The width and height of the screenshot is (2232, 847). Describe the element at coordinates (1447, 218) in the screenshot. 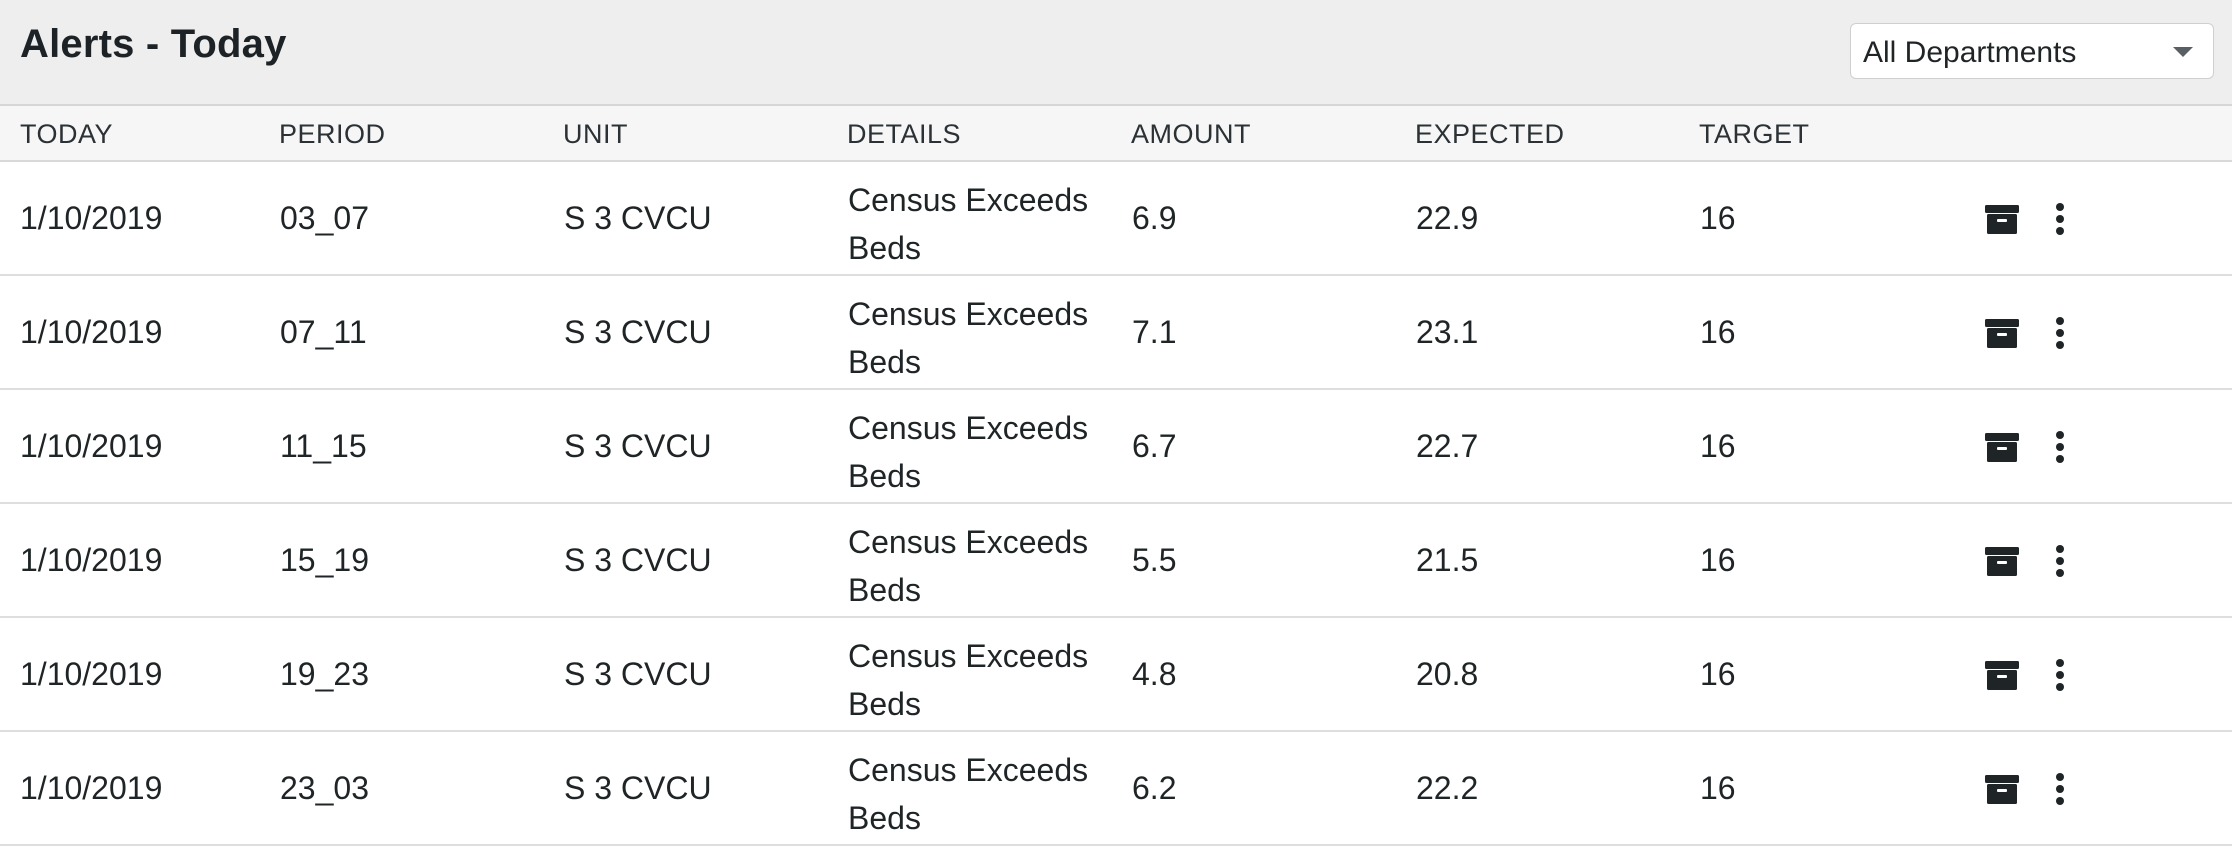

I see `cell-expected: 22.9` at that location.